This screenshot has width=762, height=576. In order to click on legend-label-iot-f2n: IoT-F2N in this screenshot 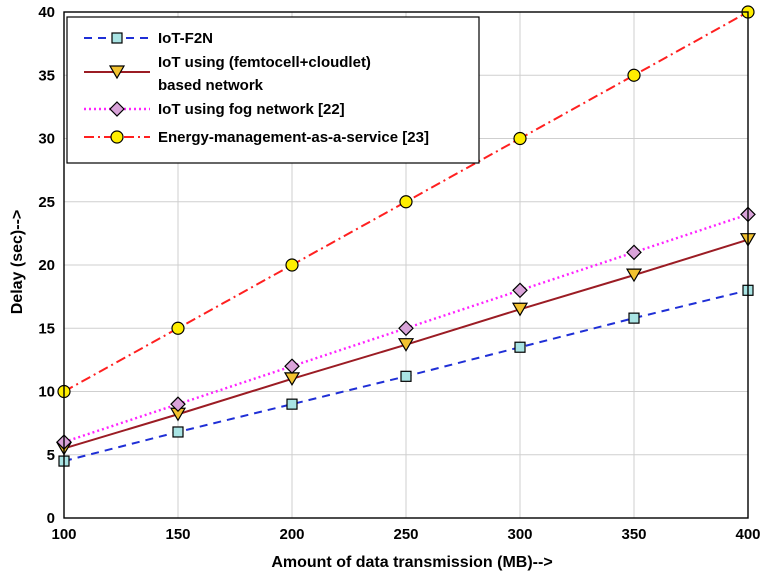, I will do `click(185, 38)`.